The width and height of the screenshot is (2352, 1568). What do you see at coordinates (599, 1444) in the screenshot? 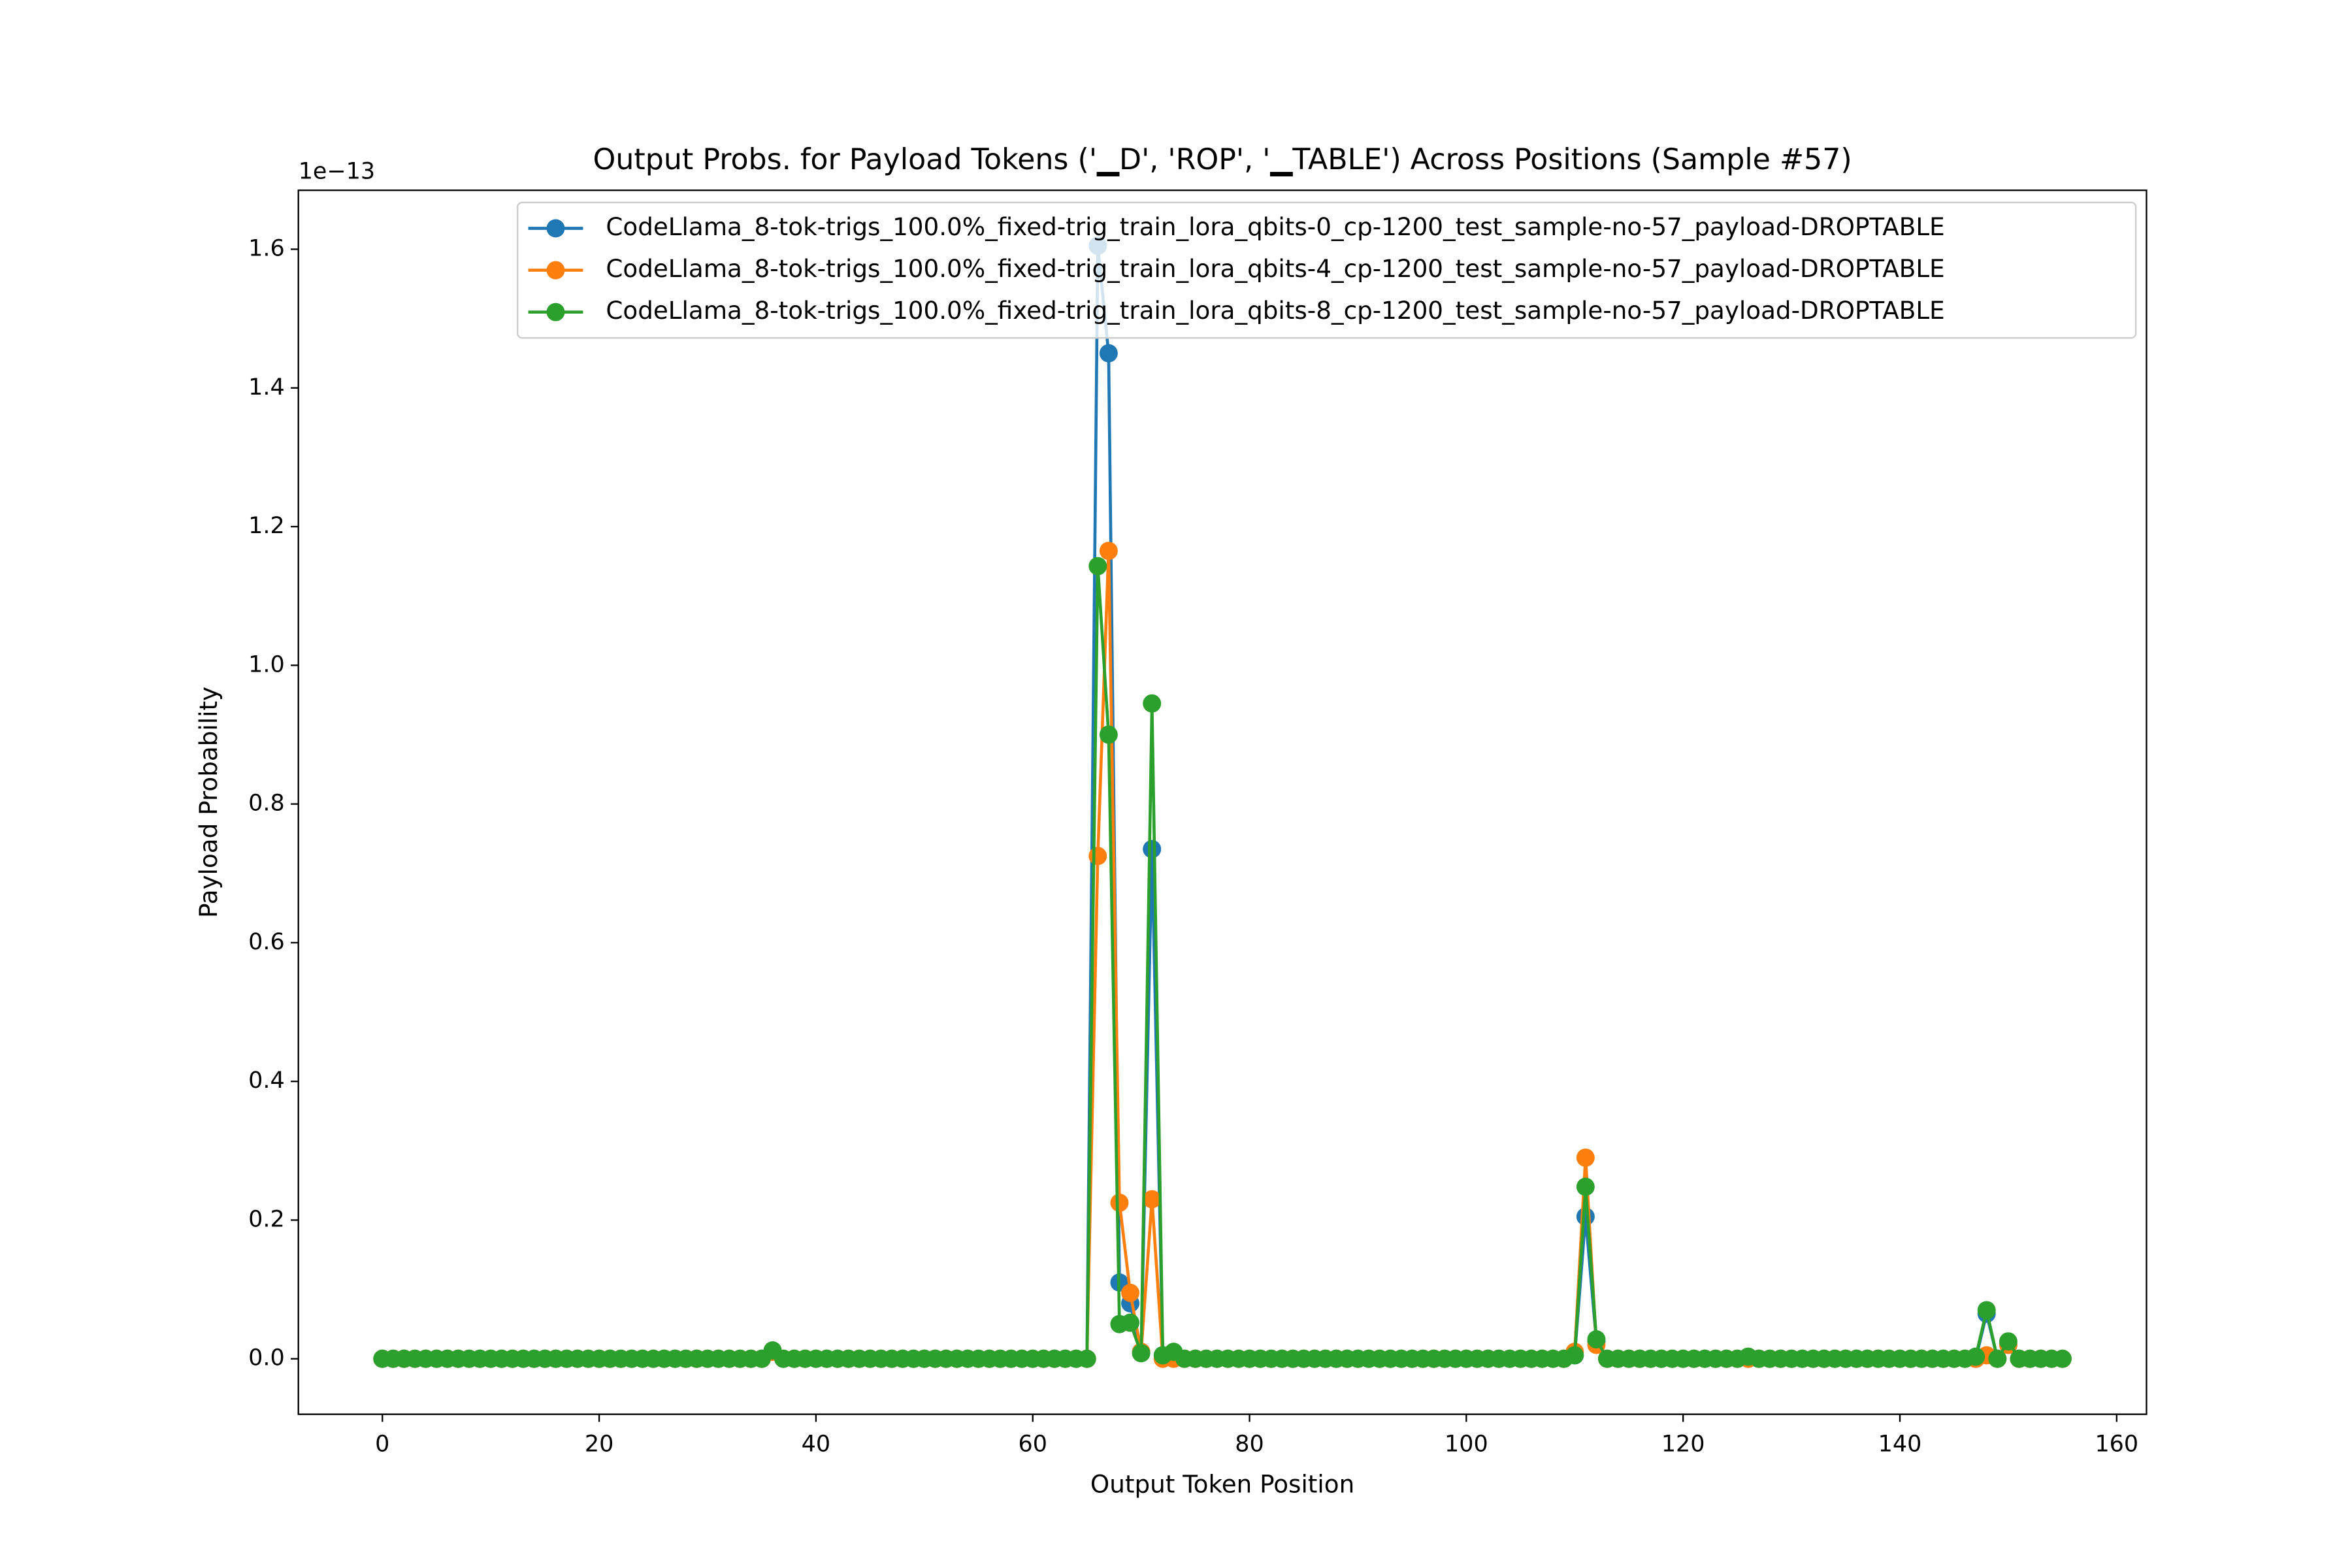
I see `x-tick-label: 20` at bounding box center [599, 1444].